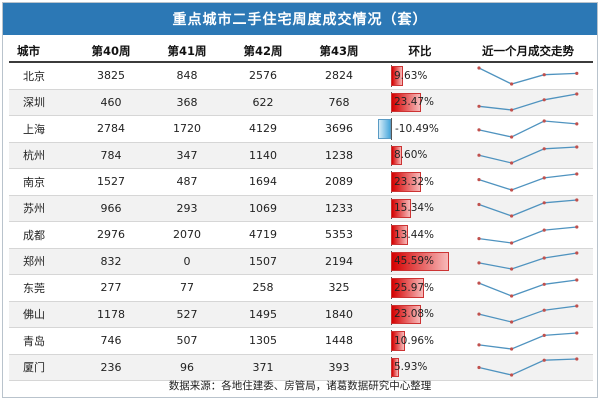 This screenshot has width=600, height=400. Describe the element at coordinates (300, 386) in the screenshot. I see `data-source-note: 数据来源：各地住建委、房管局，诸葛数据研究中心整理` at that location.